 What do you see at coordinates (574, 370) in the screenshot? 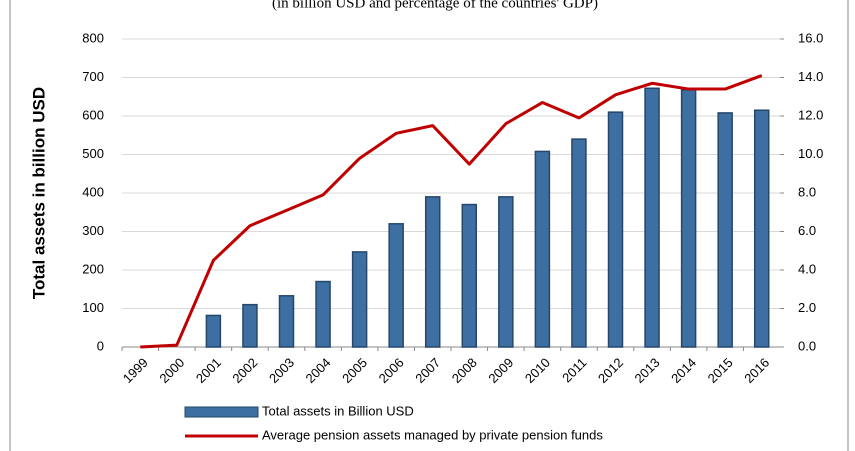
I see `x-tick-label: 2011` at bounding box center [574, 370].